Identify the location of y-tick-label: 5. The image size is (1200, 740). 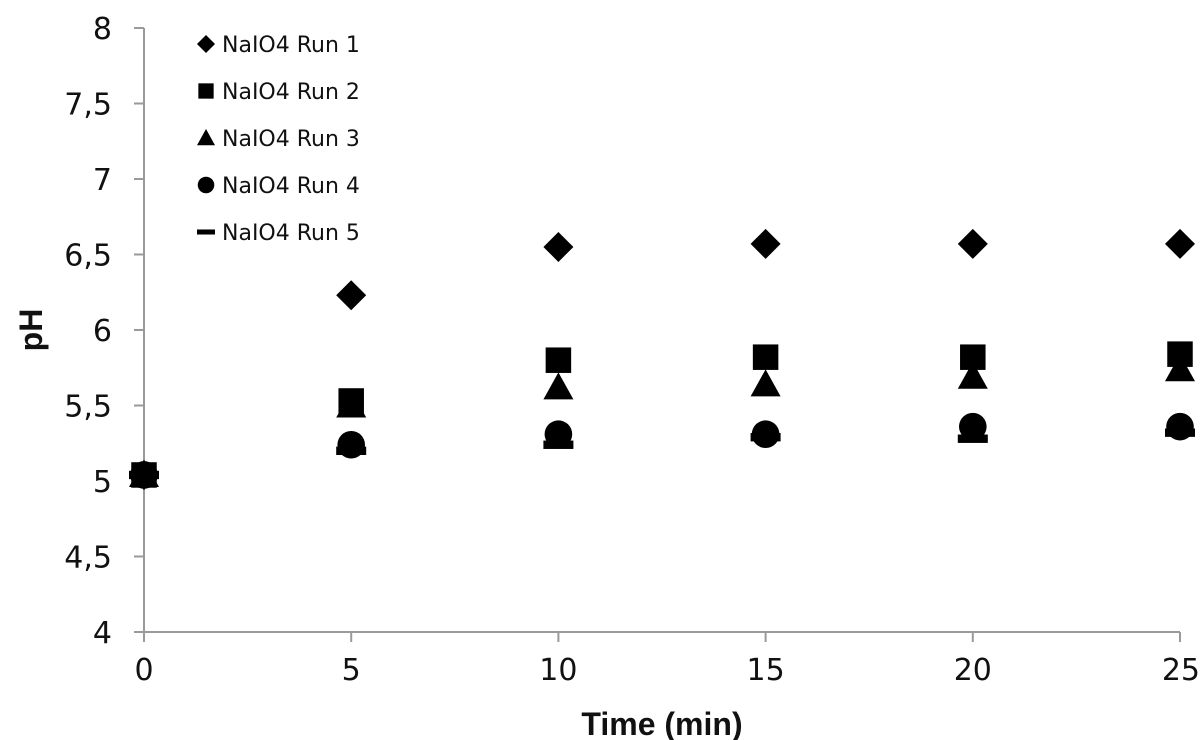
(102, 482).